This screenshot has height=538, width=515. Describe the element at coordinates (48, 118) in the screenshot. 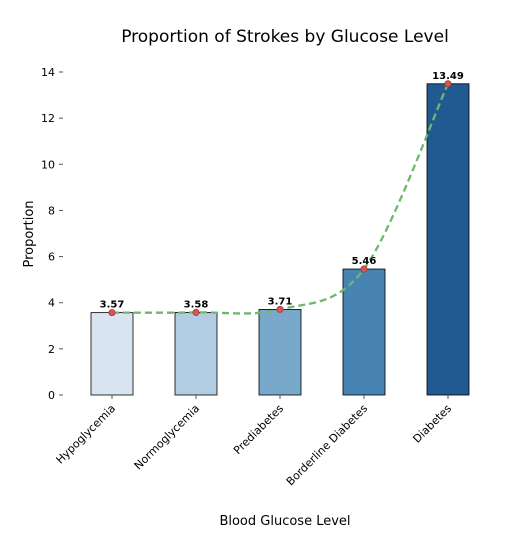

I see `y-tick-label: 12` at that location.